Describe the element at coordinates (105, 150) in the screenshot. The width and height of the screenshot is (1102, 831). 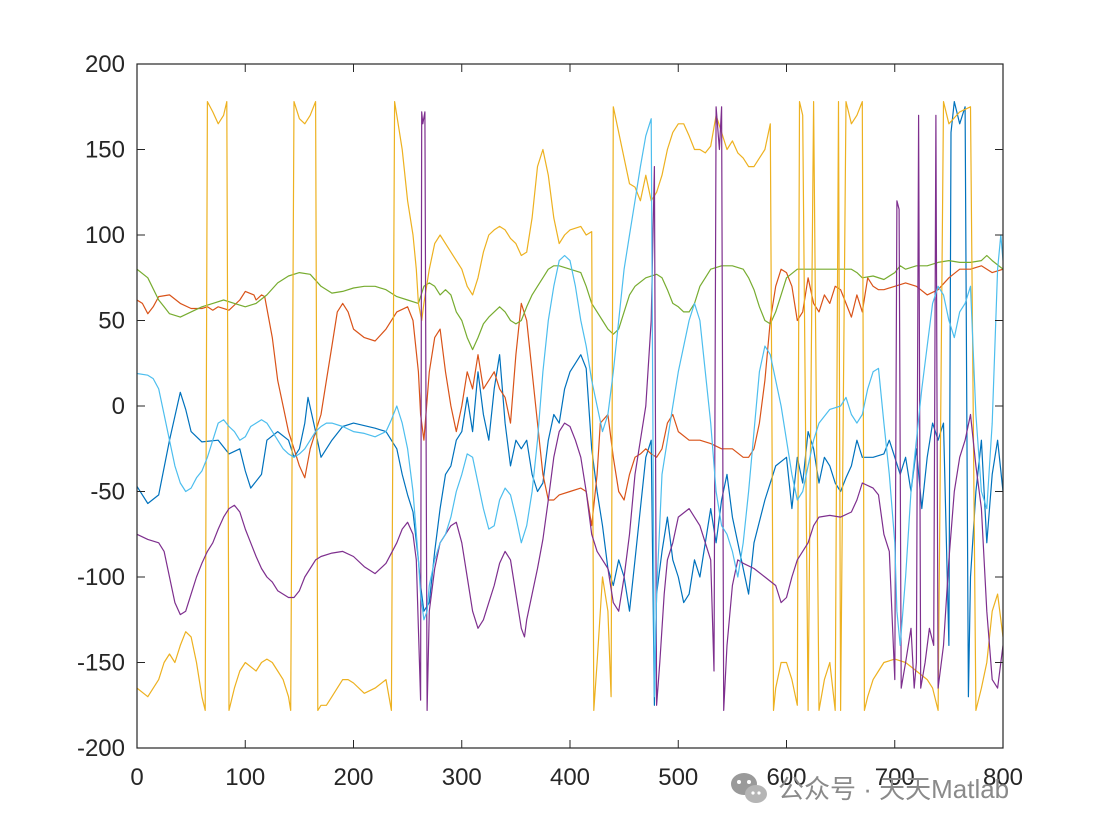
I see `y-tick-label: 150` at that location.